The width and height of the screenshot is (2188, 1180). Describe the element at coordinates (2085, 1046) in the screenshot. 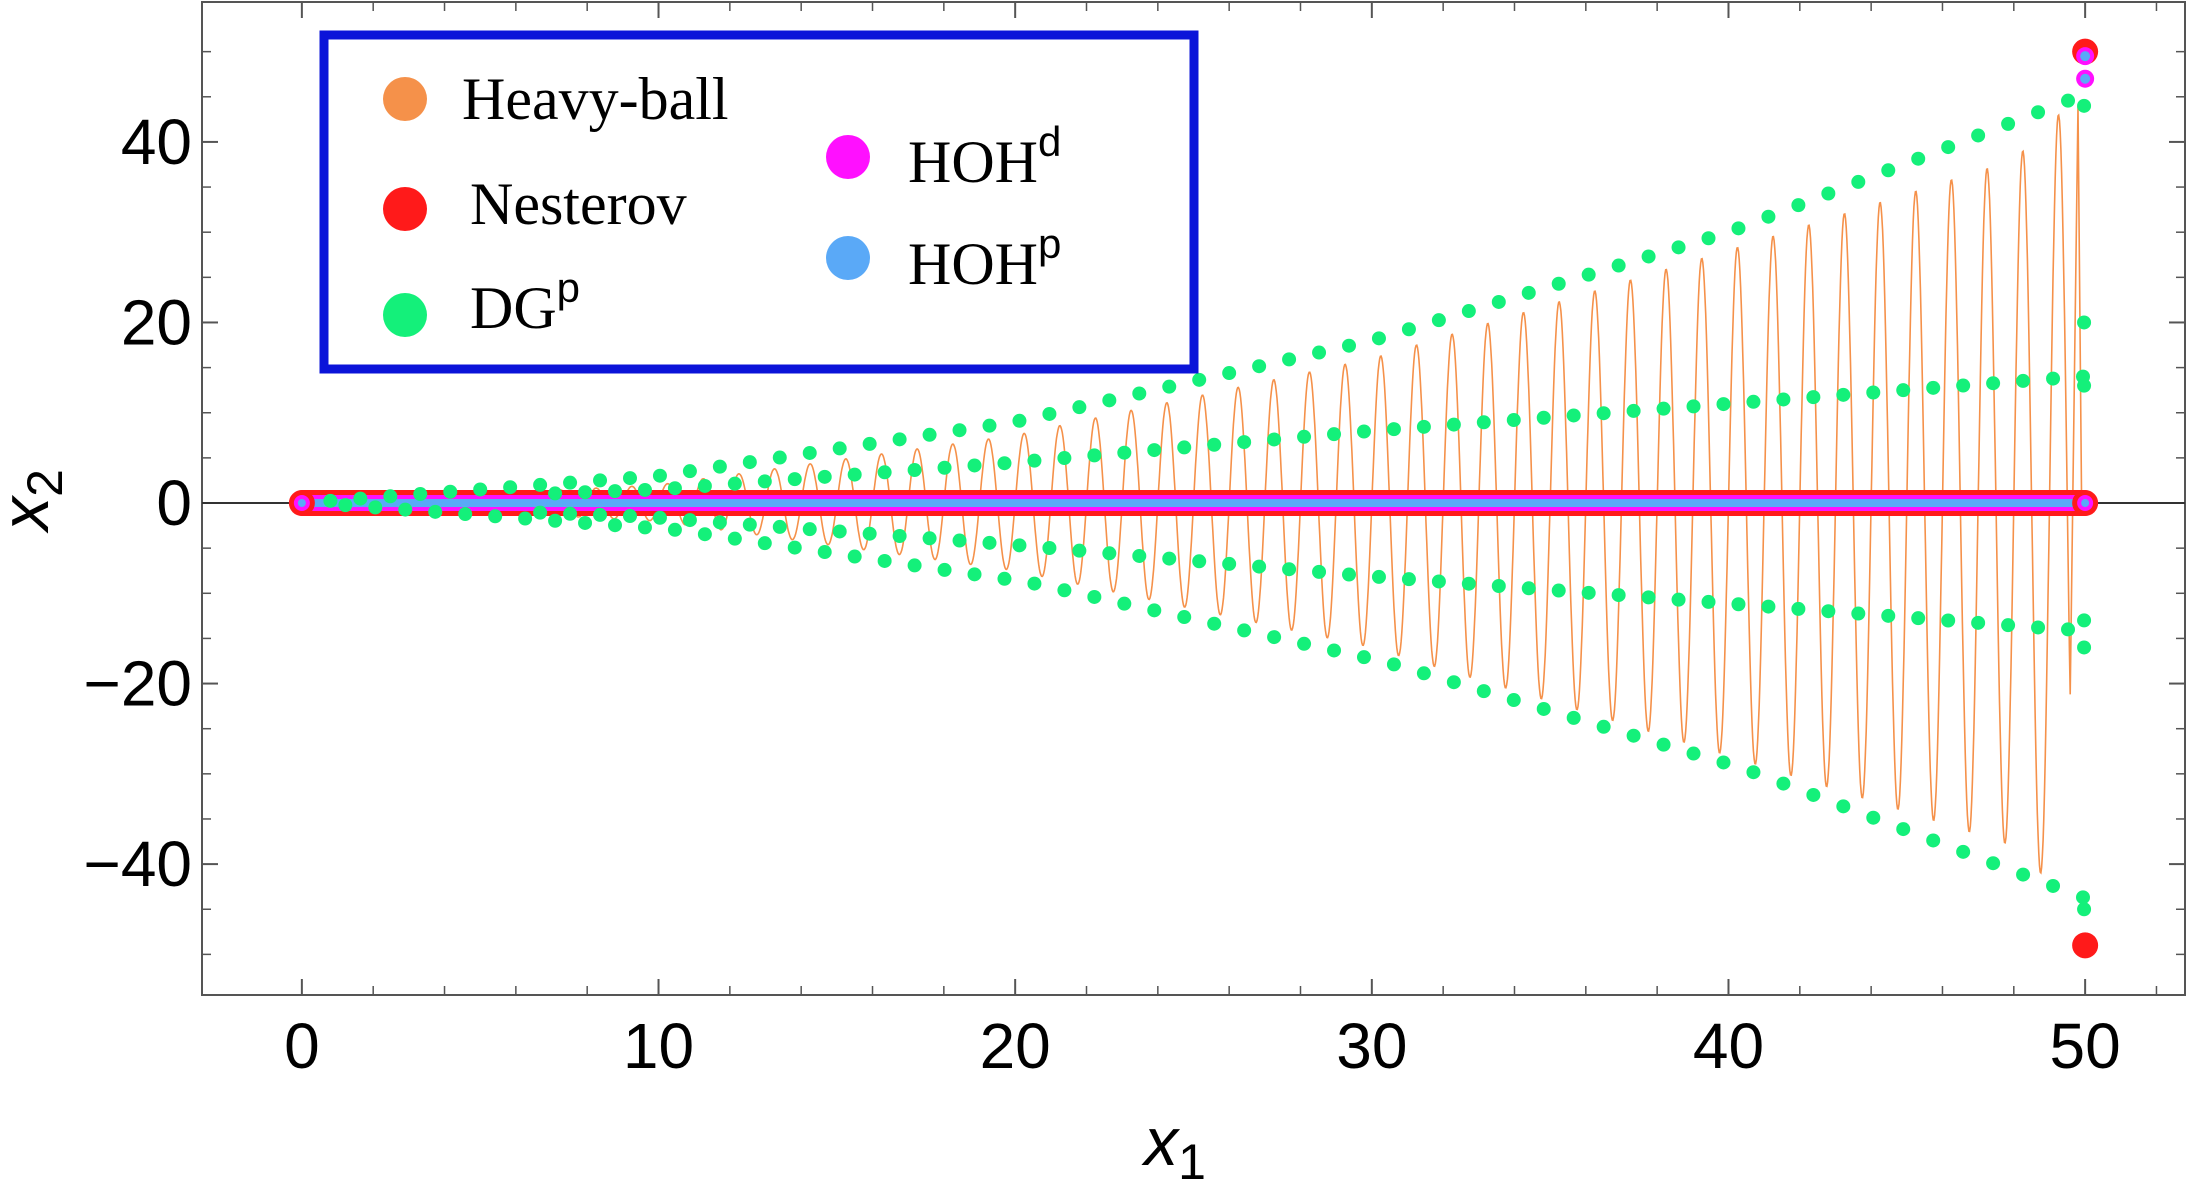

I see `x-tick-label: 50` at that location.